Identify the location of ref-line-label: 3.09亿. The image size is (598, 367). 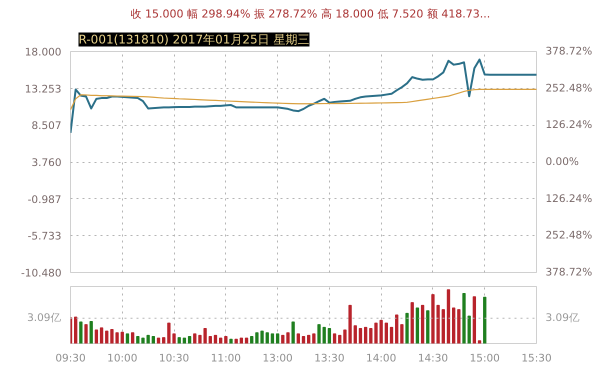
(44, 318).